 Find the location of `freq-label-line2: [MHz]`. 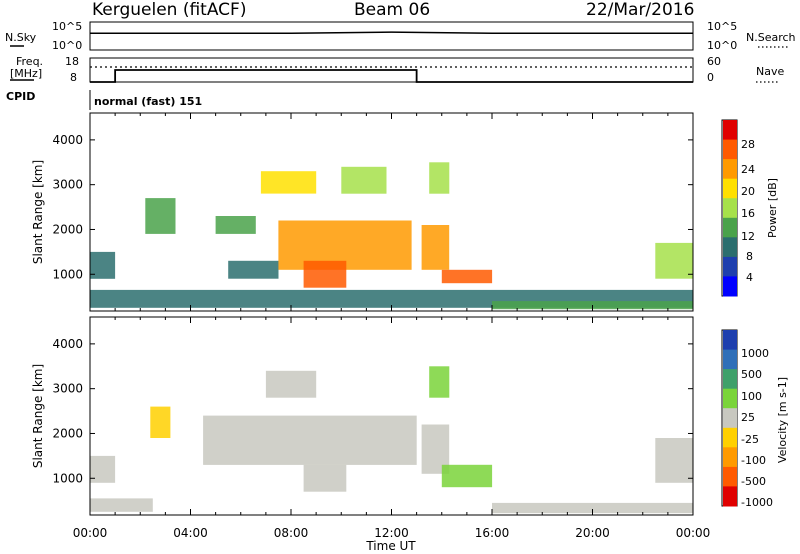

freq-label-line2: [MHz] is located at coordinates (26, 73).